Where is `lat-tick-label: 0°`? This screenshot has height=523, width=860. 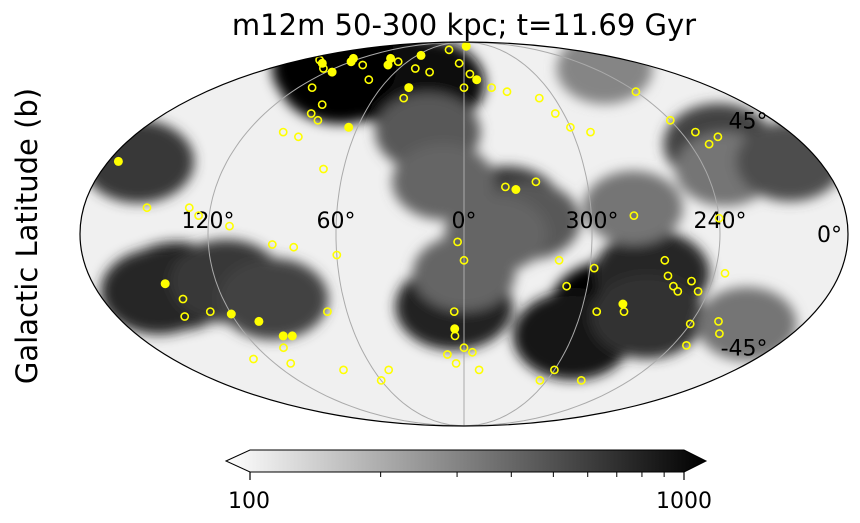 lat-tick-label: 0° is located at coordinates (829, 235).